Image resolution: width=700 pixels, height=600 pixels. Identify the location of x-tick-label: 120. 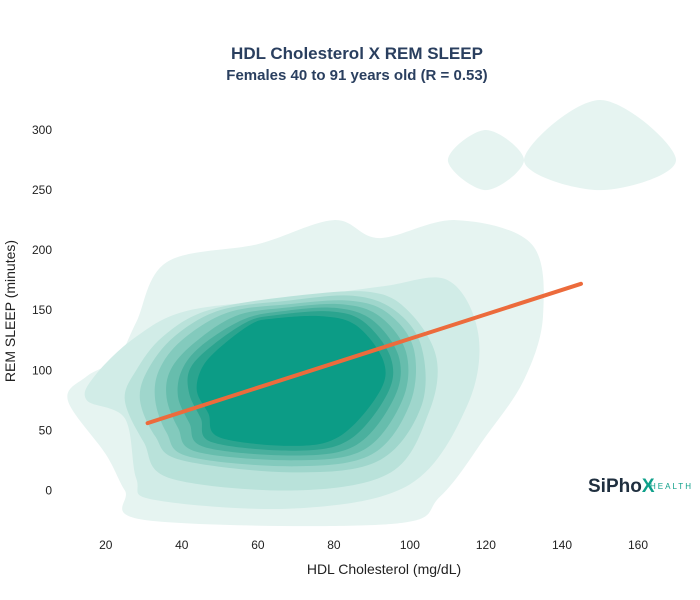
(486, 545).